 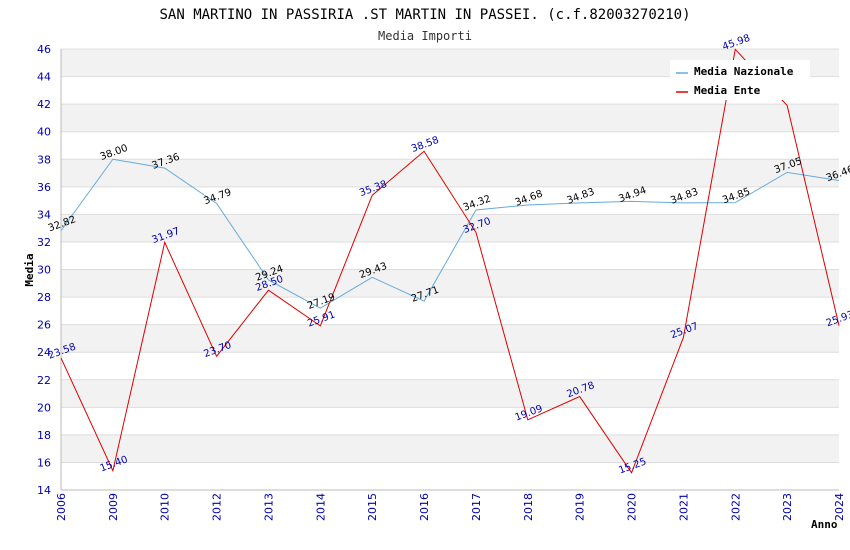 I want to click on y-tick-label: 42, so click(x=44, y=104).